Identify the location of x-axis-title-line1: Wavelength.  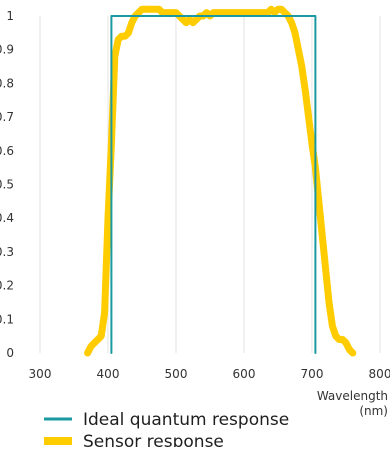
(352, 396).